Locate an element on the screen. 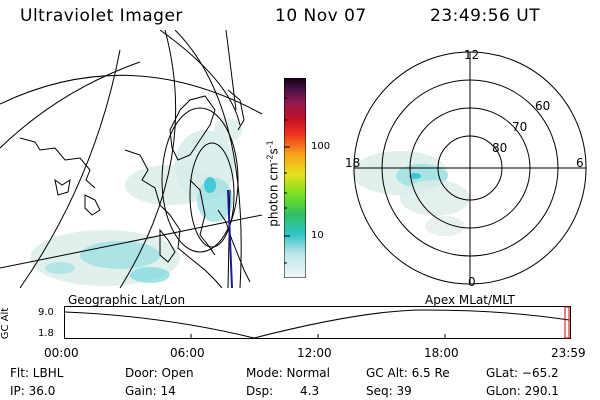 The image size is (600, 400). altitude-plot is located at coordinates (317, 322).